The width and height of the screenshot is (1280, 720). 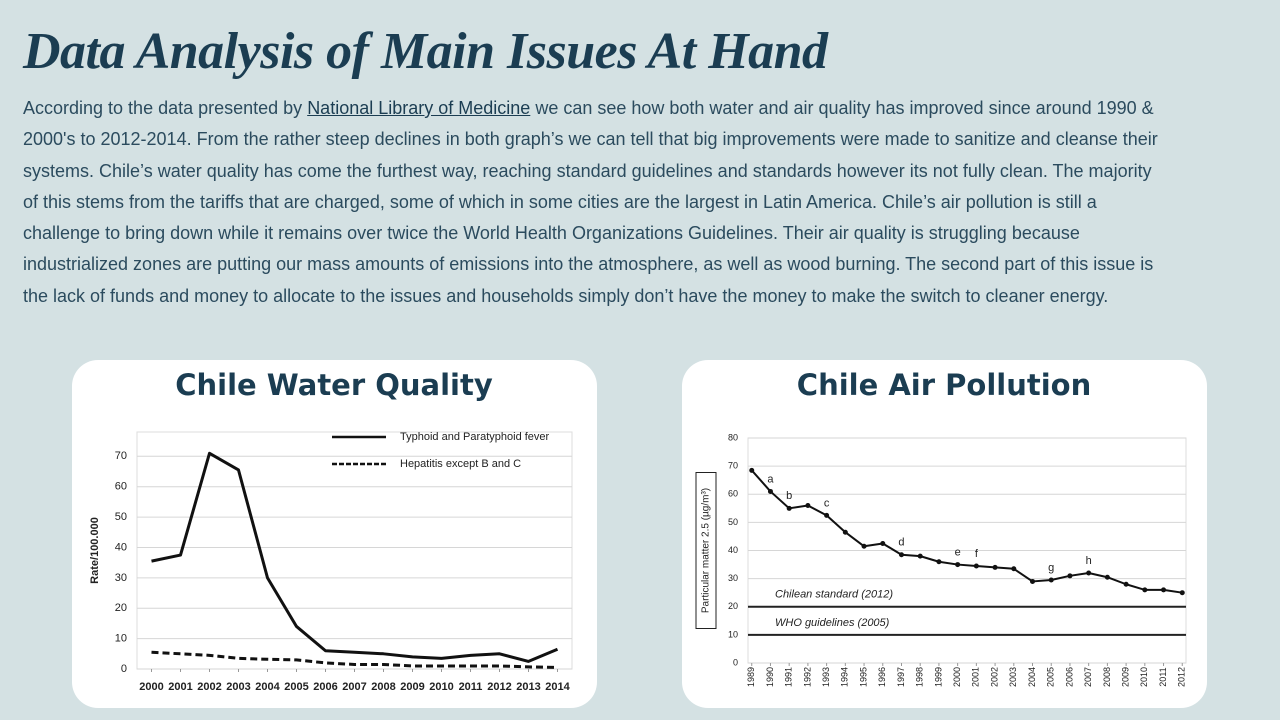 I want to click on annotation: a, so click(x=770, y=479).